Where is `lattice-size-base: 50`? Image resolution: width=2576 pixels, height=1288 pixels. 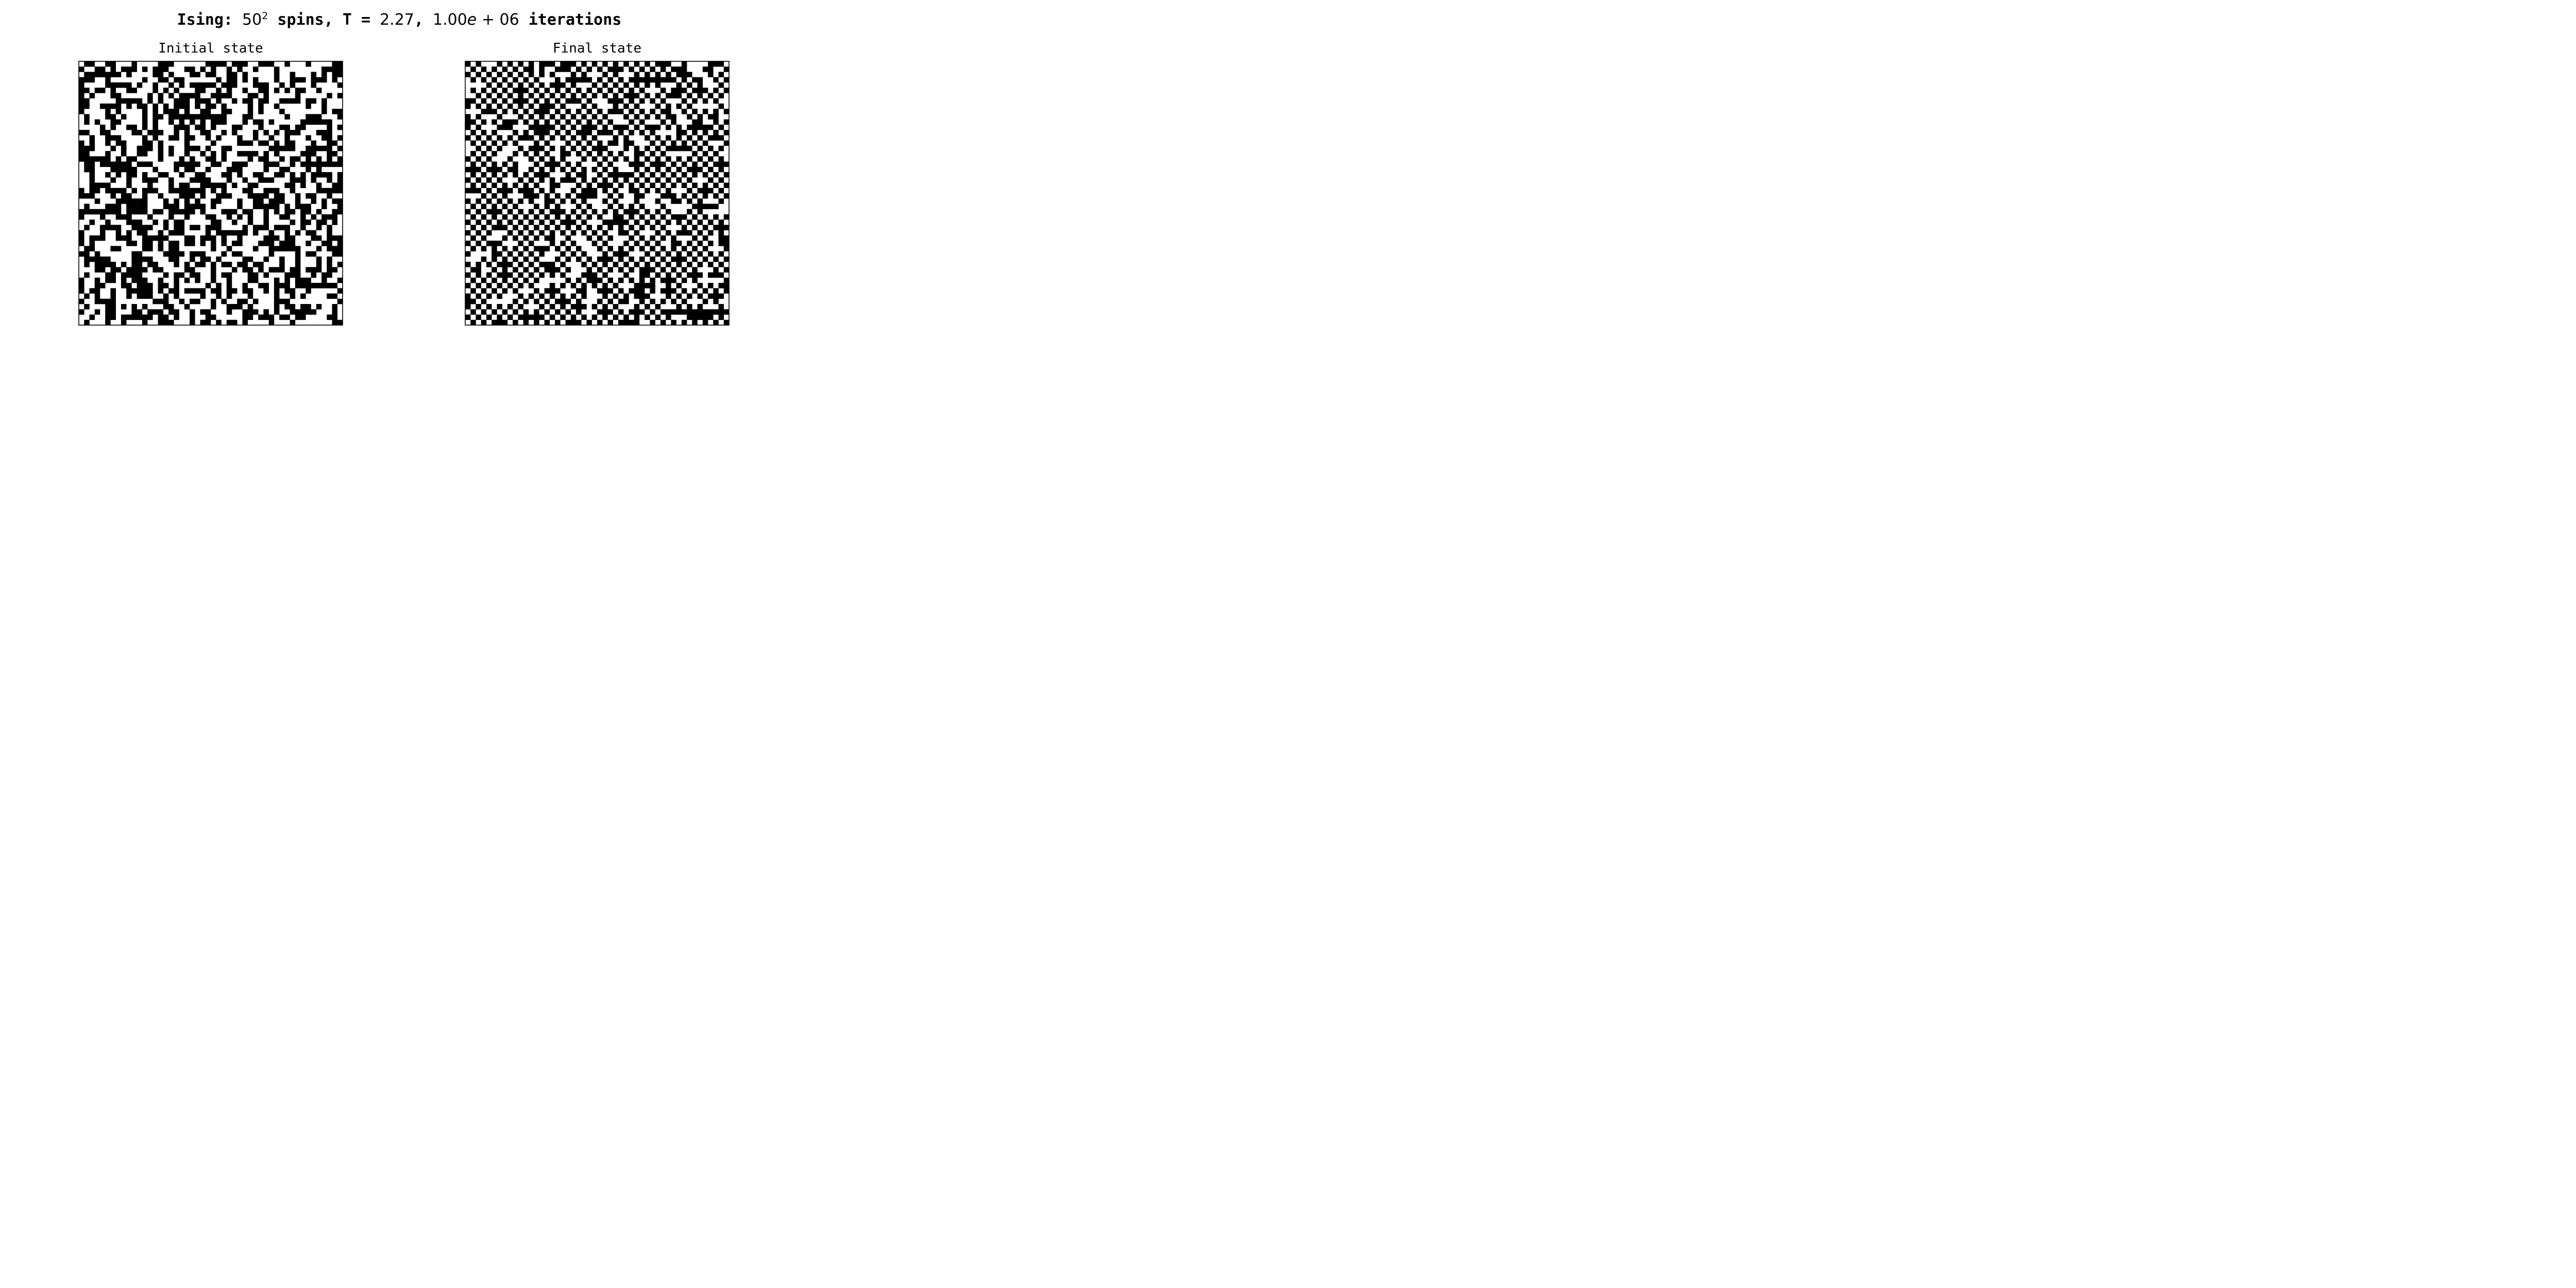
lattice-size-base: 50 is located at coordinates (252, 20).